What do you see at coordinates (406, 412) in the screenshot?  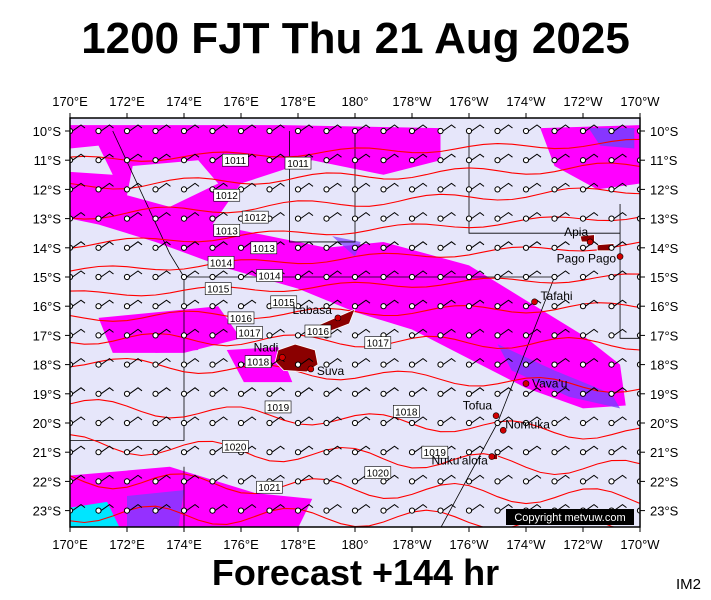 I see `isobar-value: 1018` at bounding box center [406, 412].